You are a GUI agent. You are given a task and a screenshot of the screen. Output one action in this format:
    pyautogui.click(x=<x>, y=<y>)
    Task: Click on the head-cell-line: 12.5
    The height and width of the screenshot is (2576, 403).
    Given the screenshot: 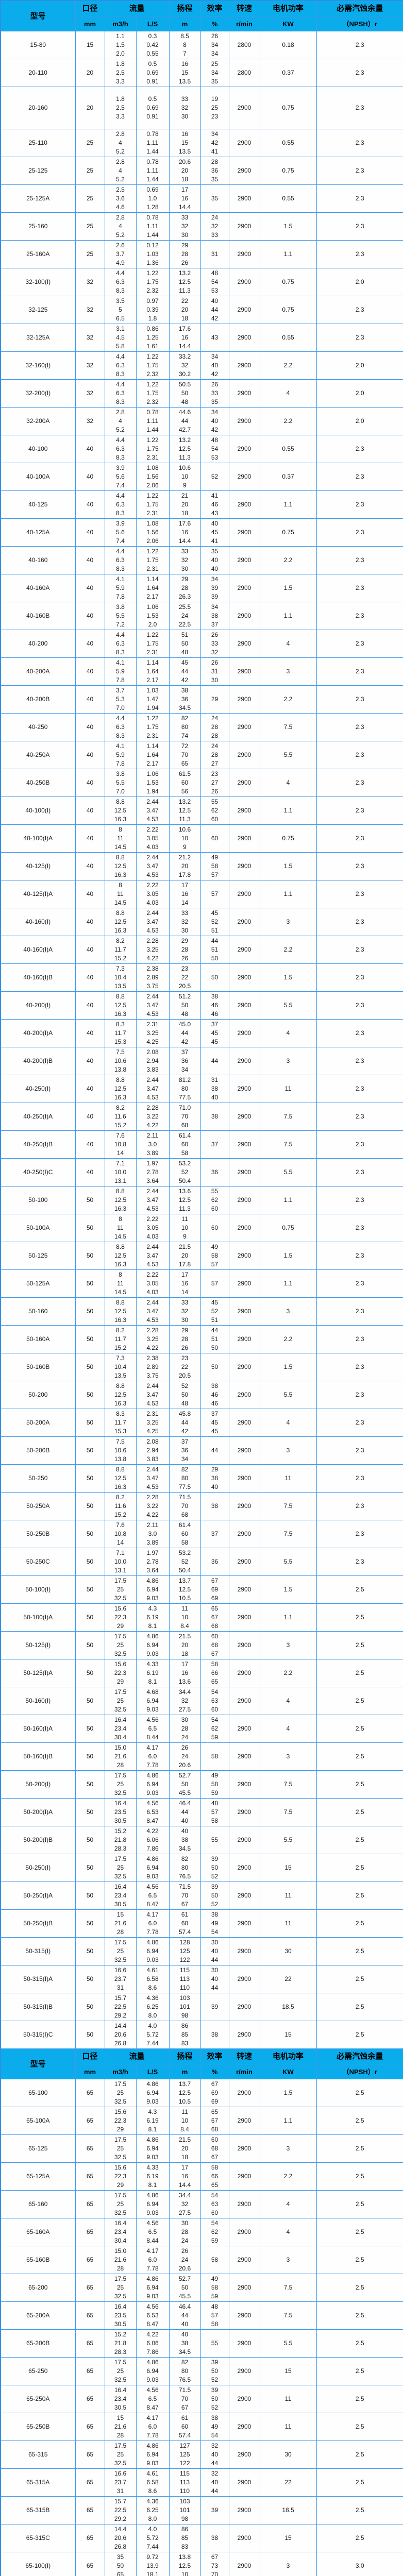 What is the action you would take?
    pyautogui.click(x=185, y=1200)
    